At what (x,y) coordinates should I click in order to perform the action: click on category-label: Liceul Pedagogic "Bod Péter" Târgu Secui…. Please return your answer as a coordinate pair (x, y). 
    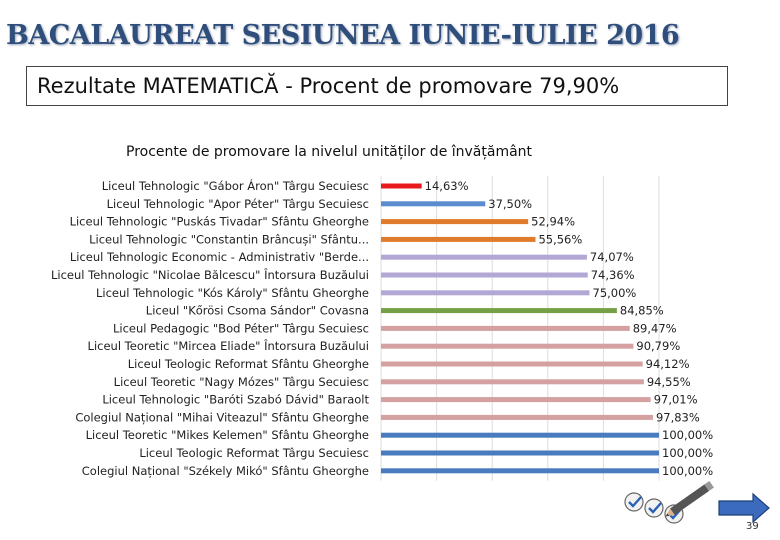
    Looking at the image, I should click on (241, 328).